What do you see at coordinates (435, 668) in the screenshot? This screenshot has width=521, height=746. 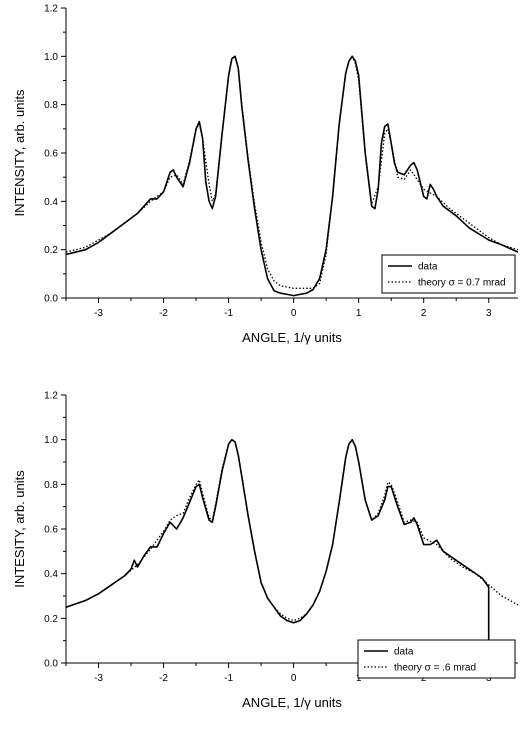 I see `legend-label: theory σ = .6 mrad` at bounding box center [435, 668].